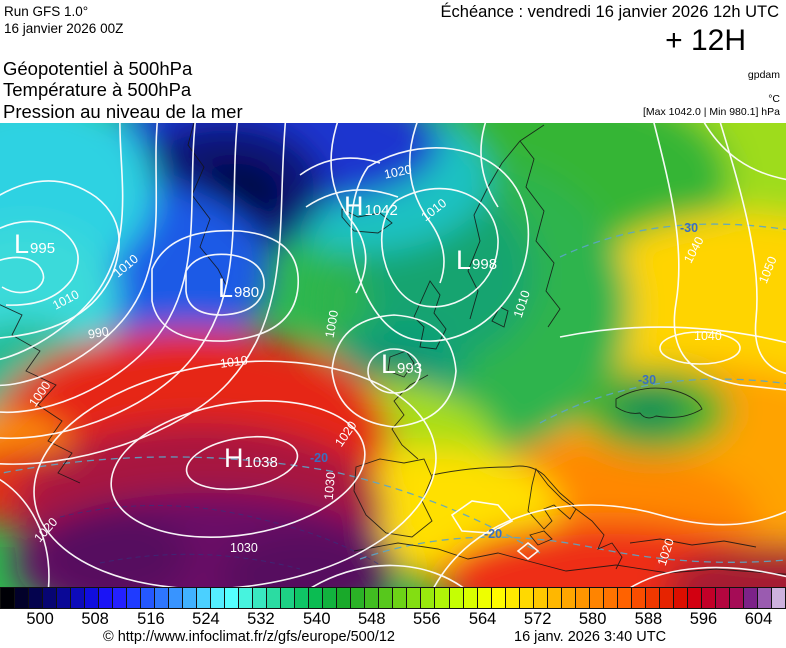 The image size is (786, 648). I want to click on colorbar-tick: 500, so click(40, 619).